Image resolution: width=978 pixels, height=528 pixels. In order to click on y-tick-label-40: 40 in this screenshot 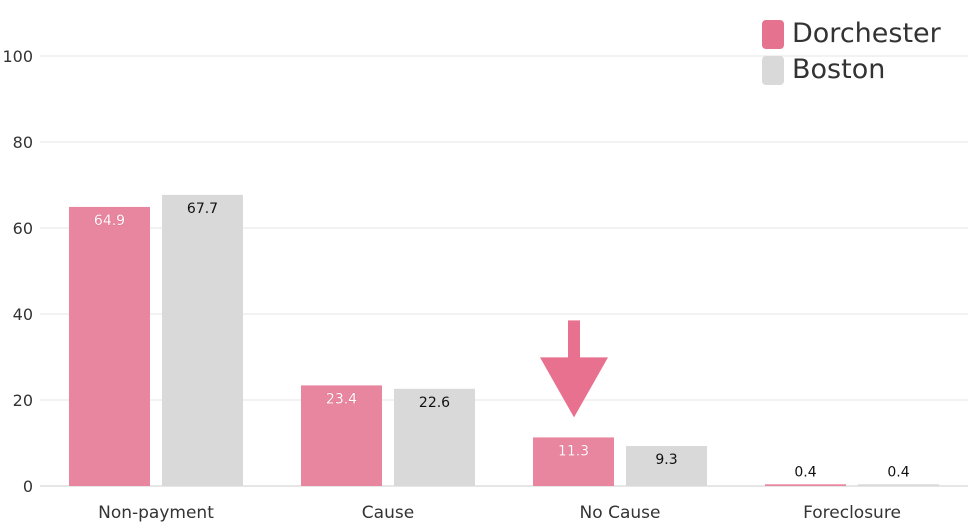, I will do `click(23, 314)`.